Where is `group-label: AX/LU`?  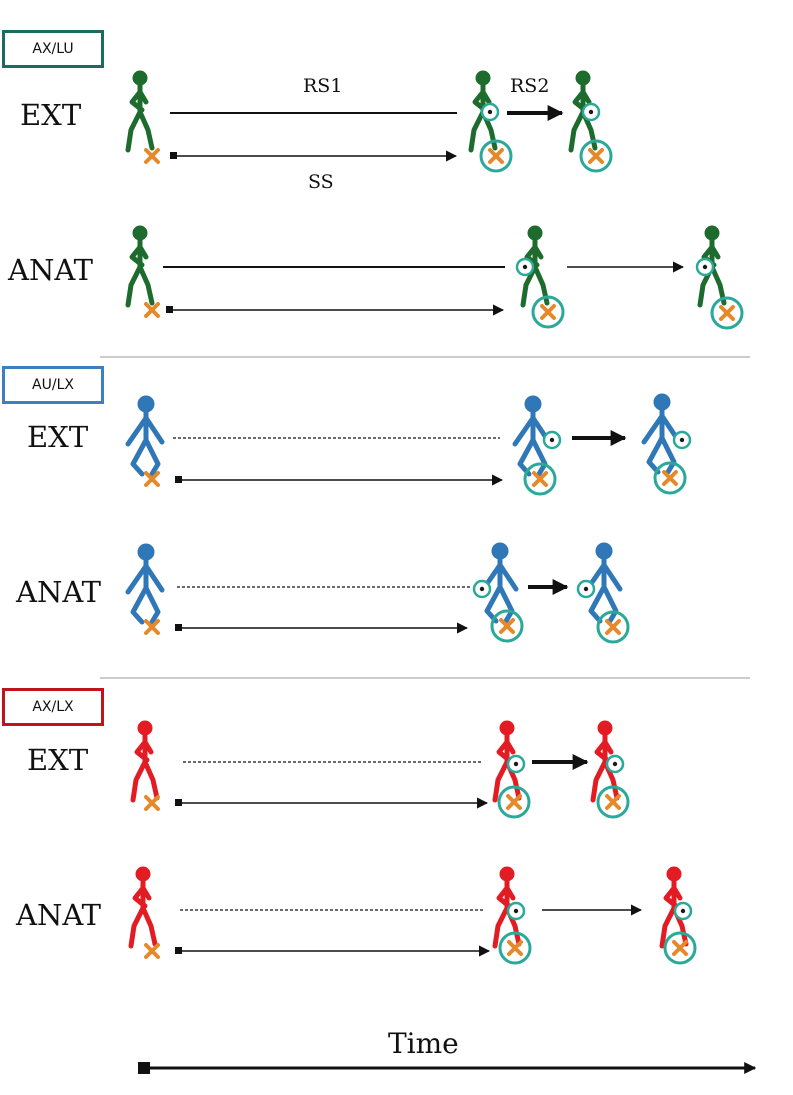 group-label: AX/LU is located at coordinates (53, 49).